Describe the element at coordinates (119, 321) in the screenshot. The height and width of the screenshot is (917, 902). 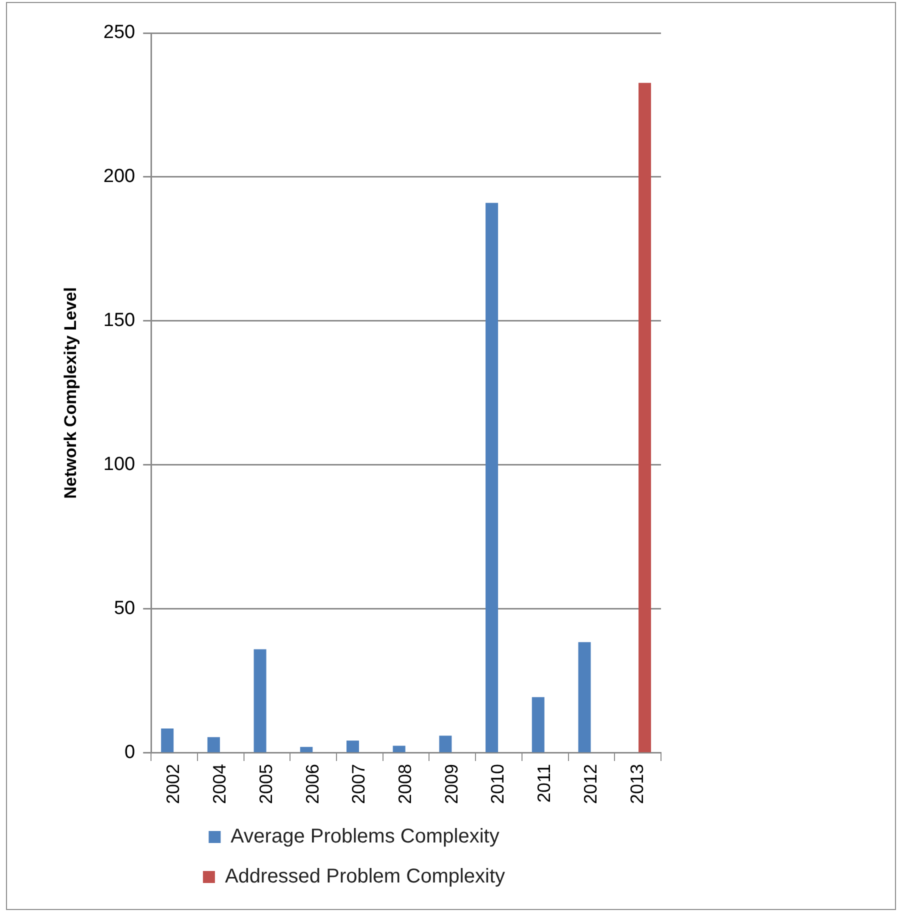
I see `y-tick-label: 150` at that location.